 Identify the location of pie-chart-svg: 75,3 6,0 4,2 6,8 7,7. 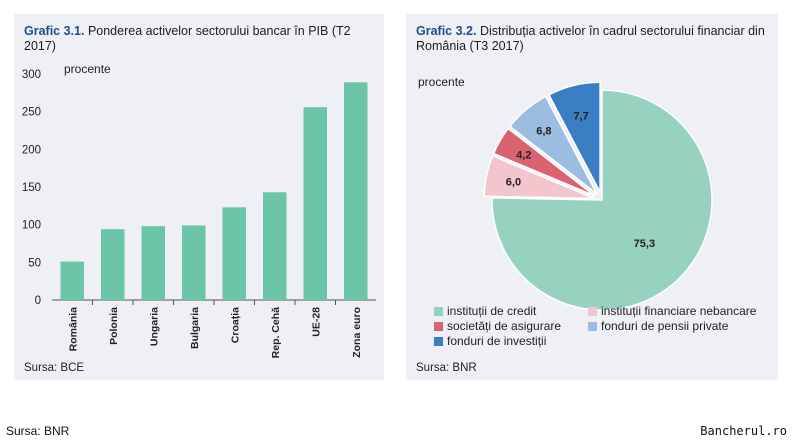
(598, 196).